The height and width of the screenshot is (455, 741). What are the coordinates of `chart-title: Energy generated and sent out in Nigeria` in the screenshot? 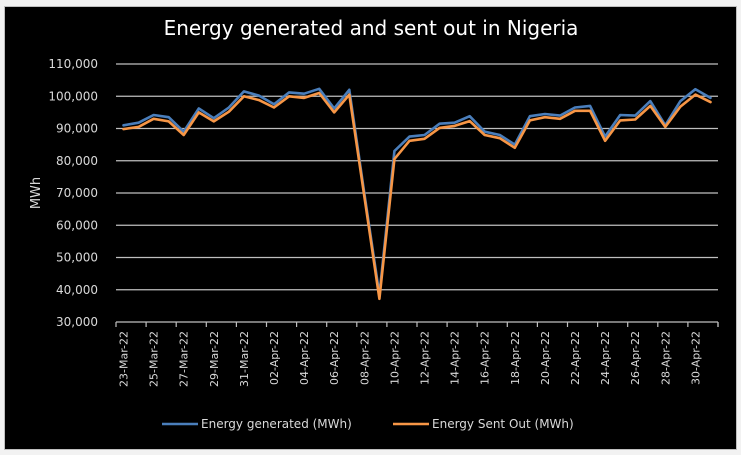 It's located at (371, 28).